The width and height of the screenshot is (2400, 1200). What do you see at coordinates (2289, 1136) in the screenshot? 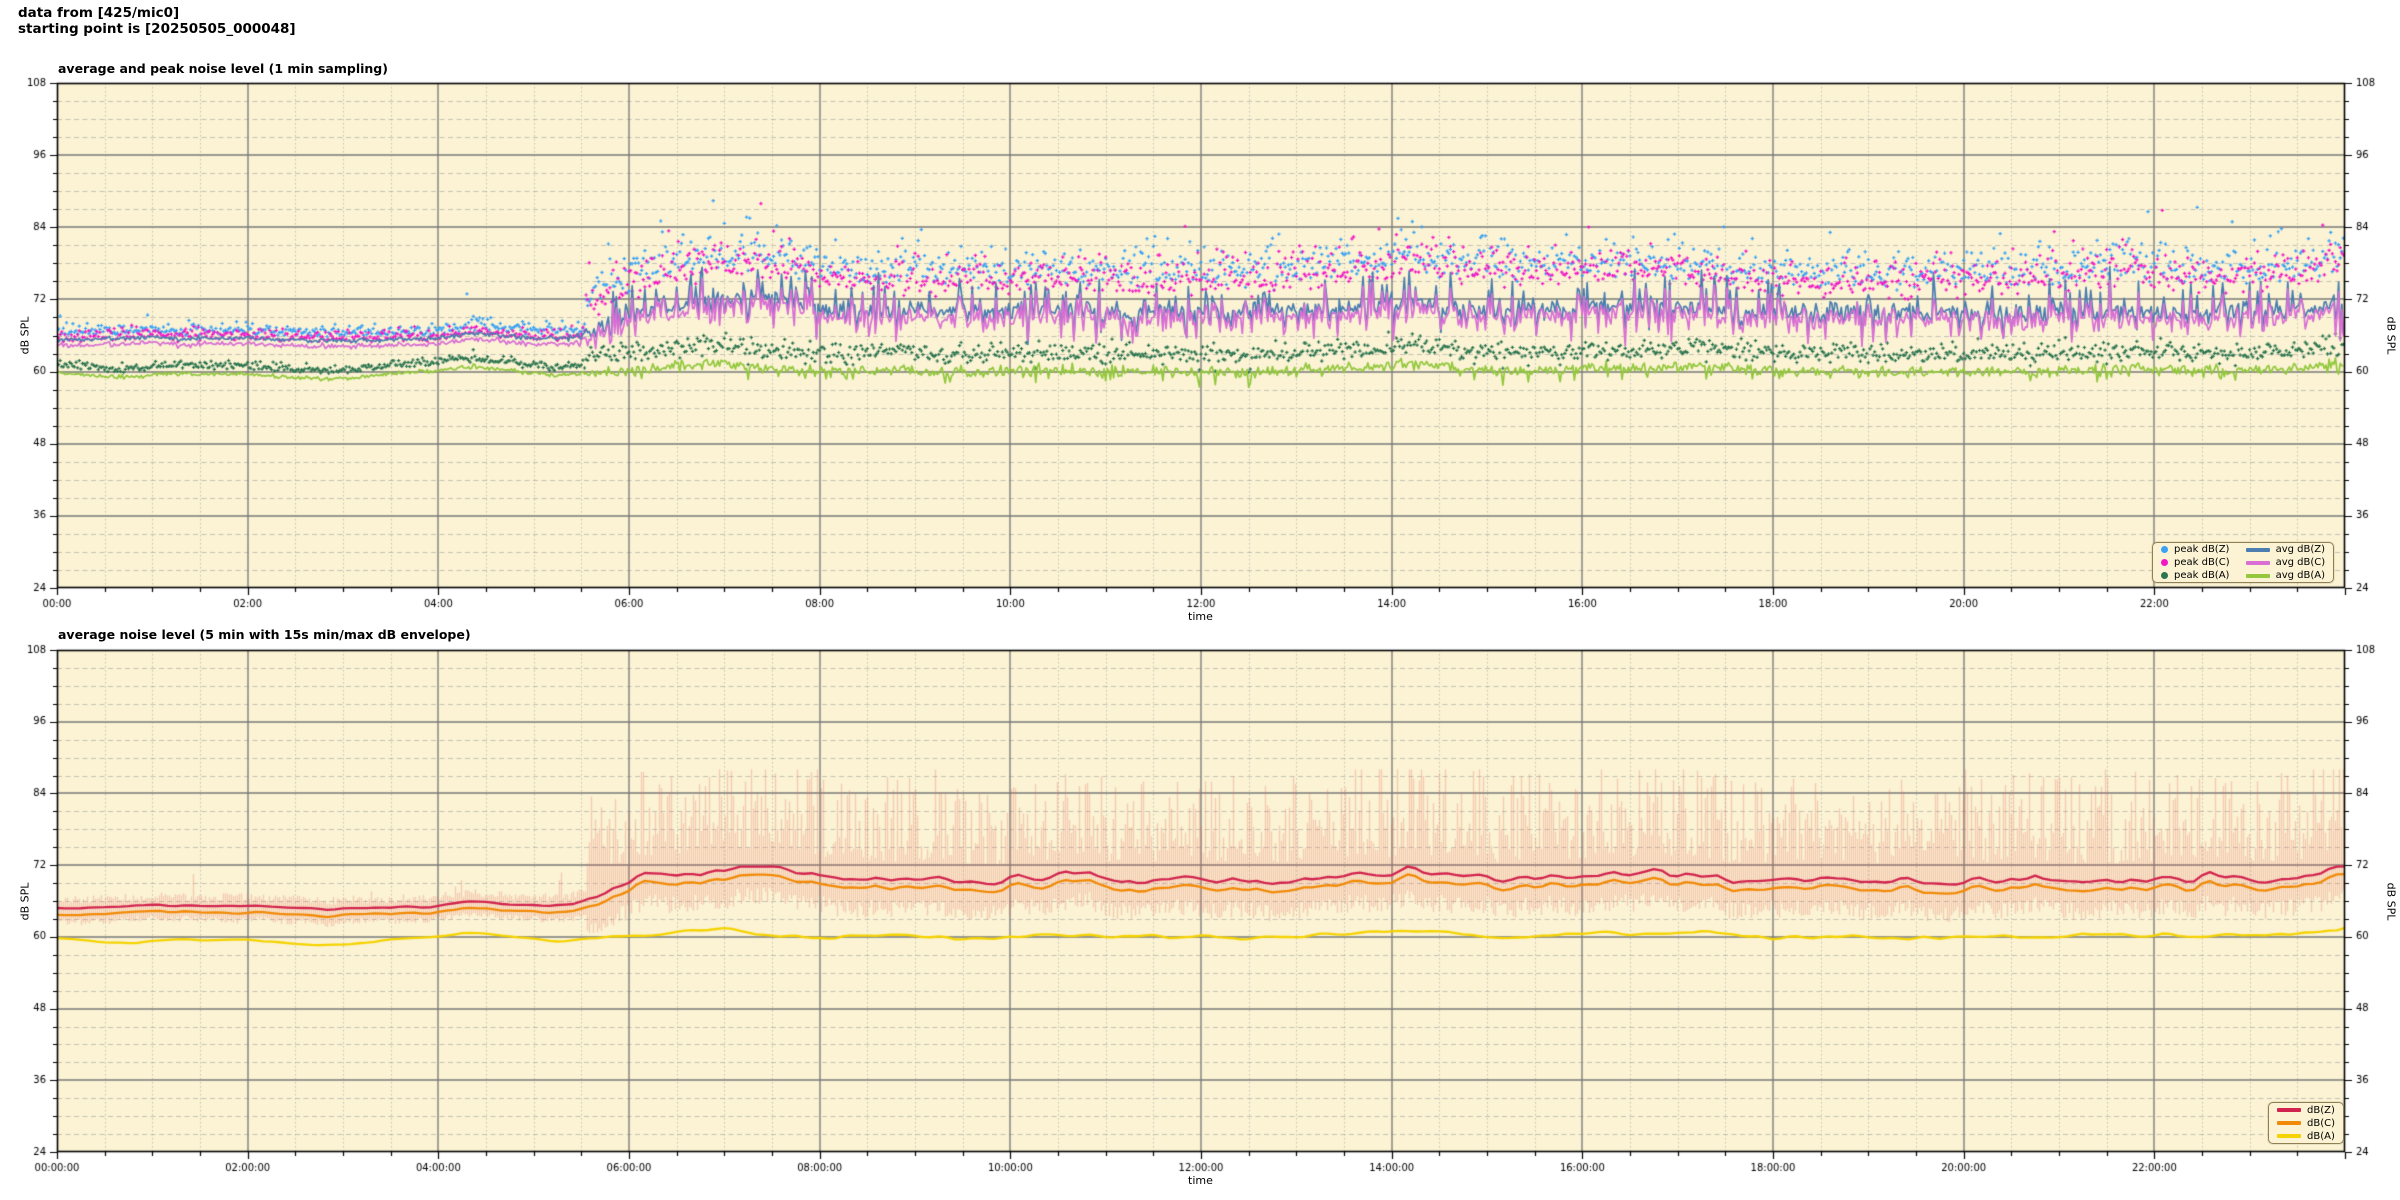
I see `dba-line-icon` at bounding box center [2289, 1136].